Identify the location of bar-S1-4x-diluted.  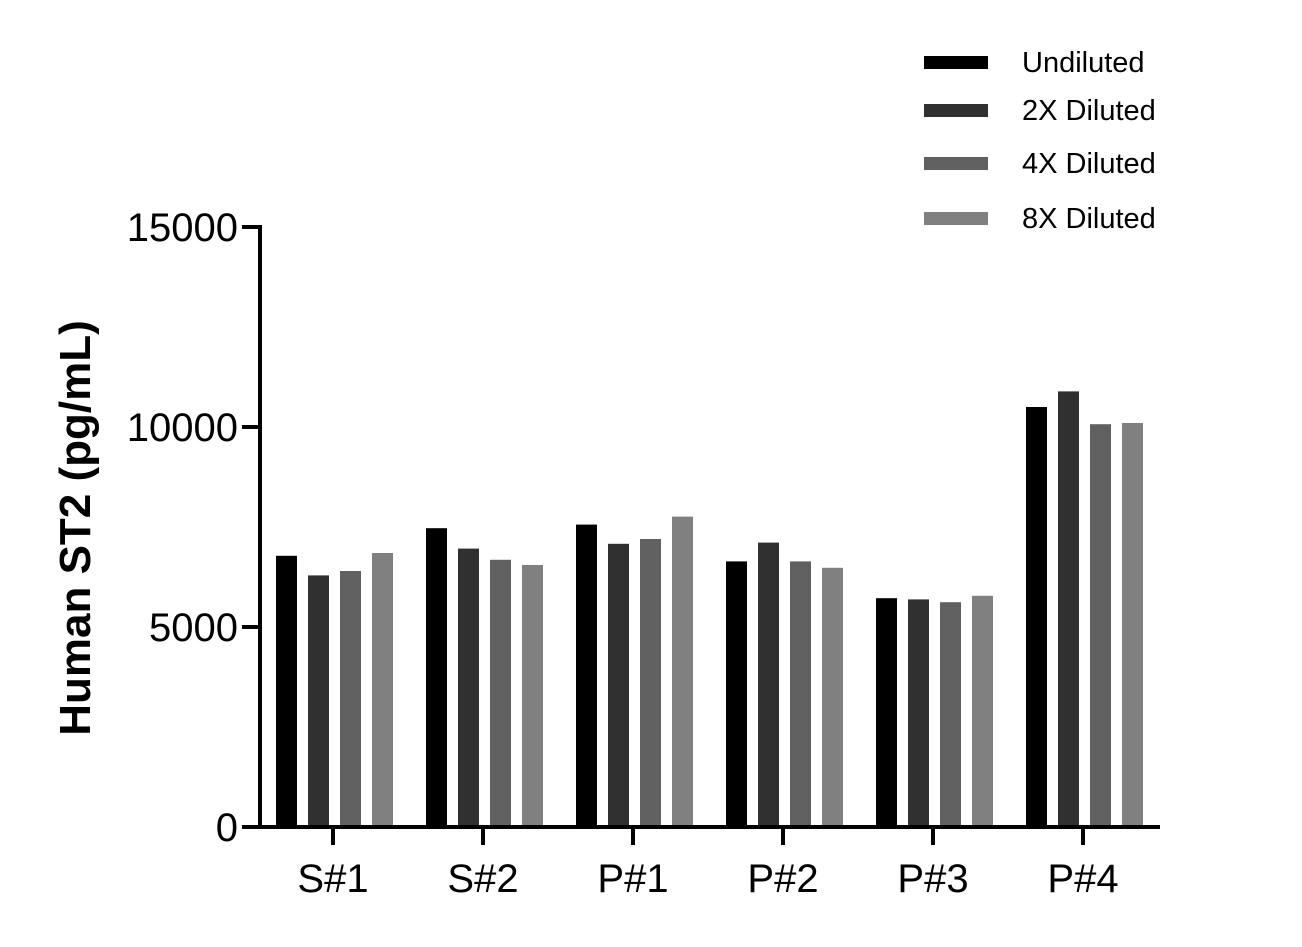
(350, 699).